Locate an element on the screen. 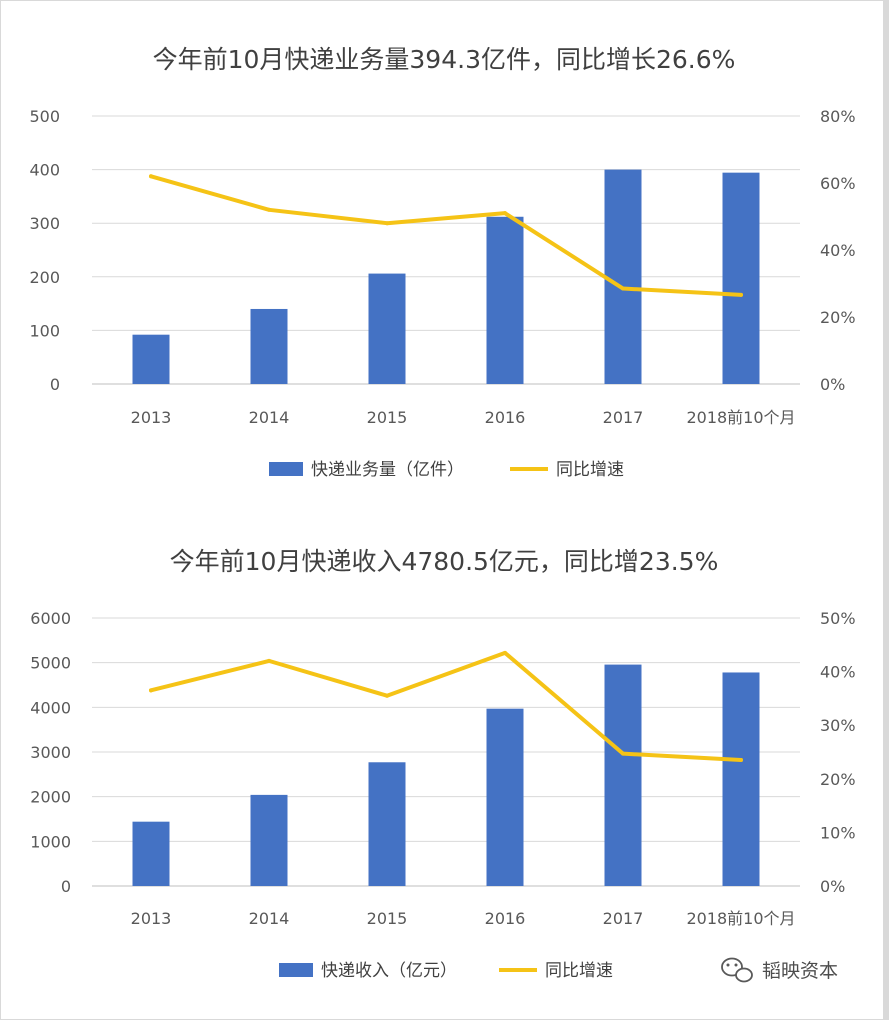  y-tick-label: 400 is located at coordinates (44, 170).